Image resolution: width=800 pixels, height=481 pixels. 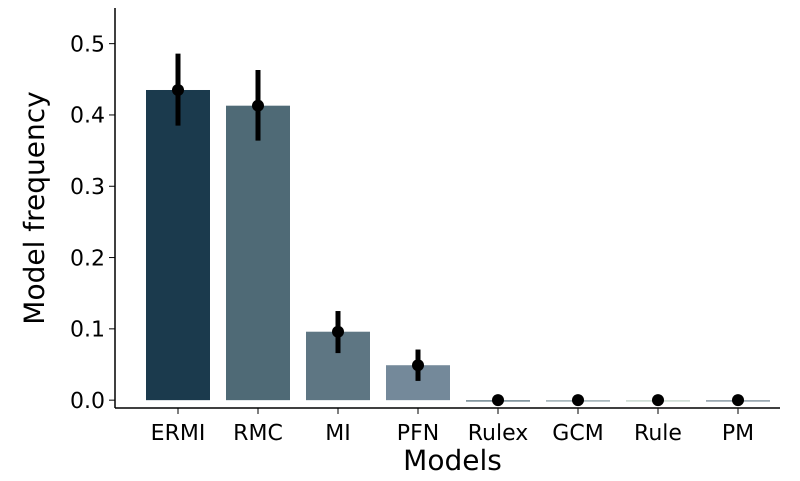 I want to click on x-tick-label: PM, so click(x=738, y=433).